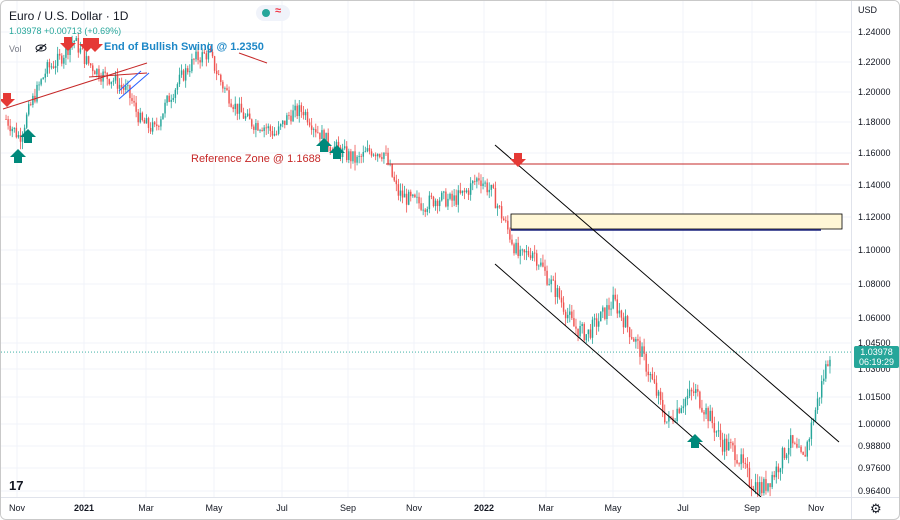  What do you see at coordinates (256, 159) in the screenshot?
I see `reference-zone-annotation: Reference Zone @ 1.1688` at bounding box center [256, 159].